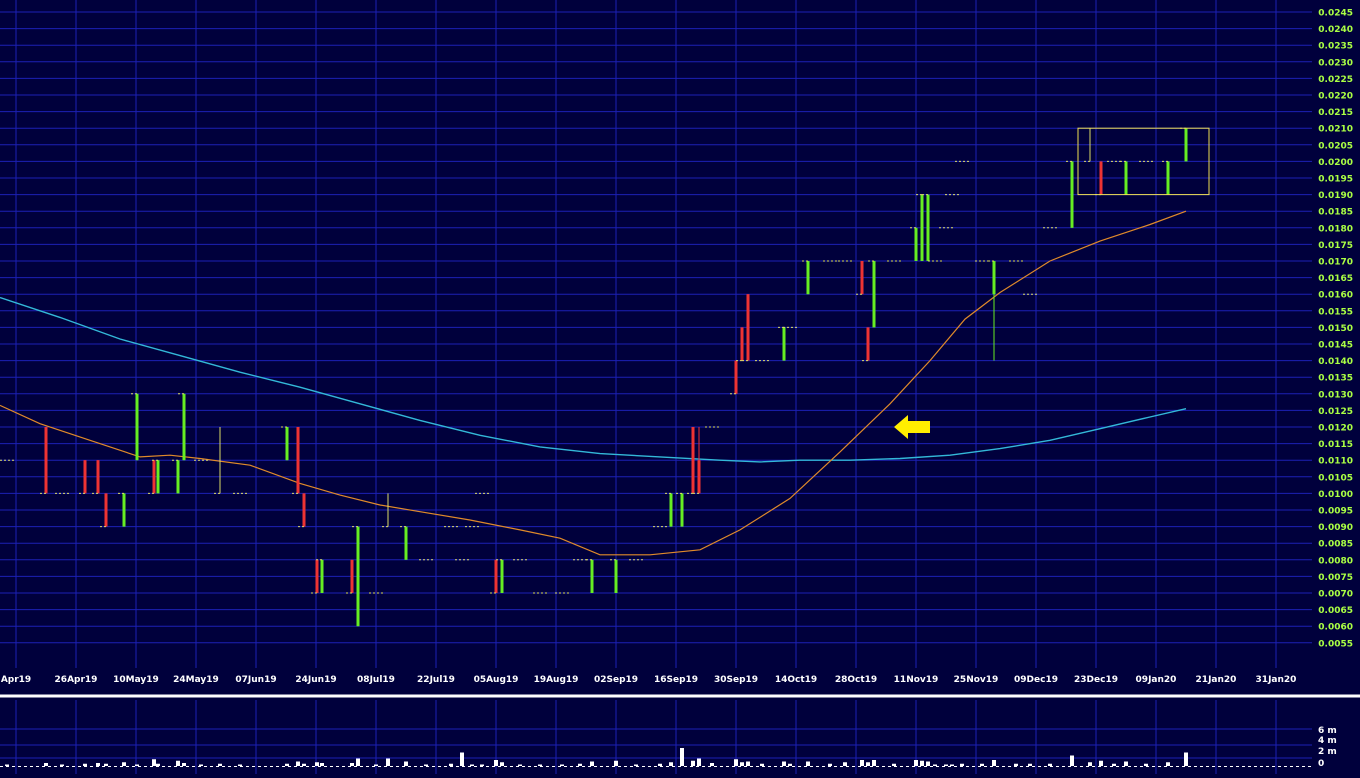 The image size is (1360, 778). What do you see at coordinates (656, 757) in the screenshot?
I see `volume-panel` at bounding box center [656, 757].